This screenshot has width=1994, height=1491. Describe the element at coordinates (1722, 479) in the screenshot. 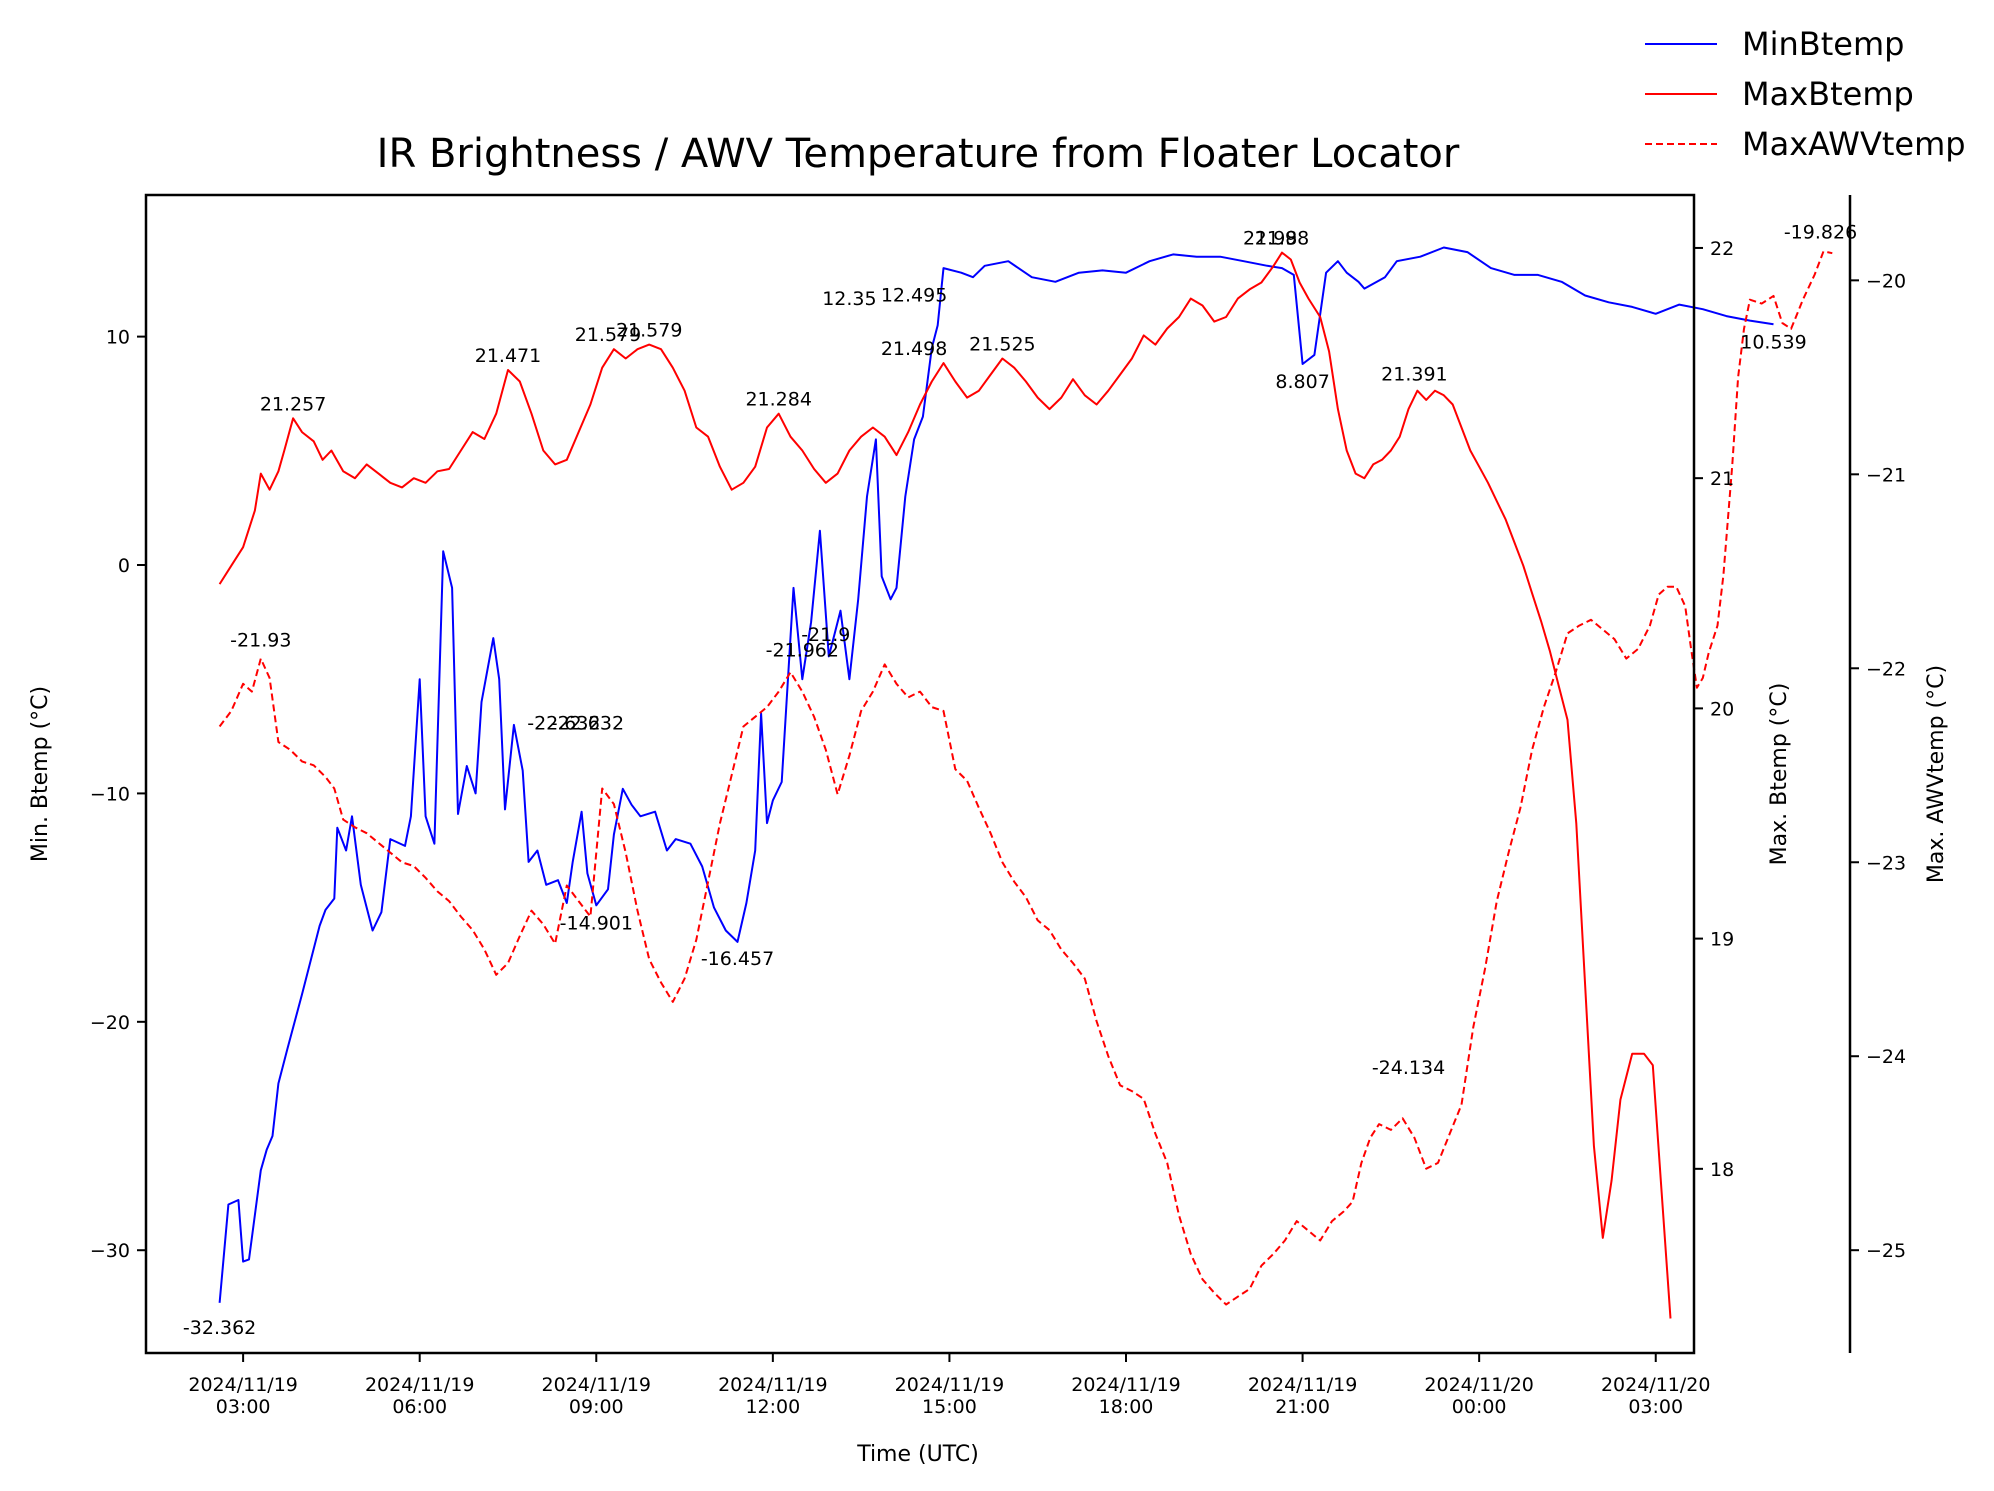

I see `right-tick-label: 21` at that location.